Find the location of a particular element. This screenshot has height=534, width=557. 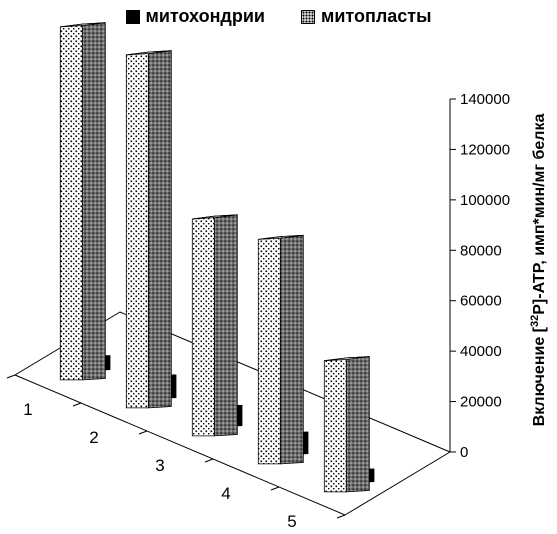

y-tick-label: 60000 is located at coordinates (481, 301).